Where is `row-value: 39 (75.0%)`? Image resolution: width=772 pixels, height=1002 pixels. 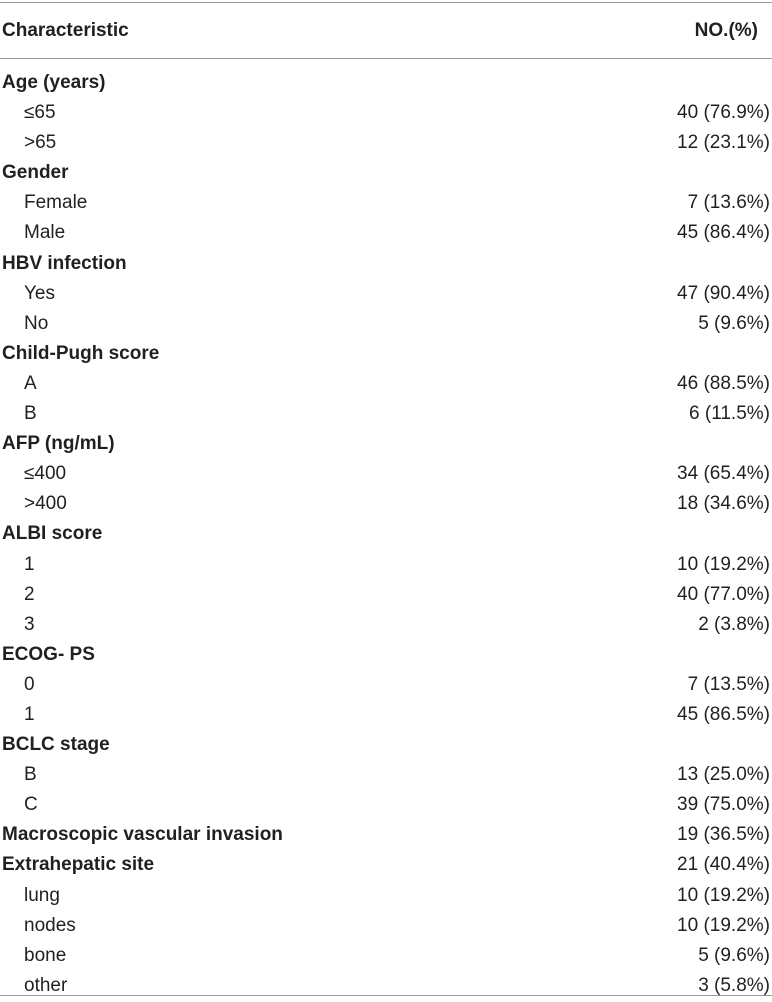
row-value: 39 (75.0%) is located at coordinates (723, 805).